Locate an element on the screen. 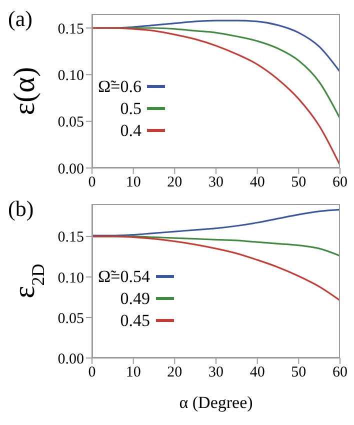  legend-label: Ω̃=0.54 is located at coordinates (124, 277).